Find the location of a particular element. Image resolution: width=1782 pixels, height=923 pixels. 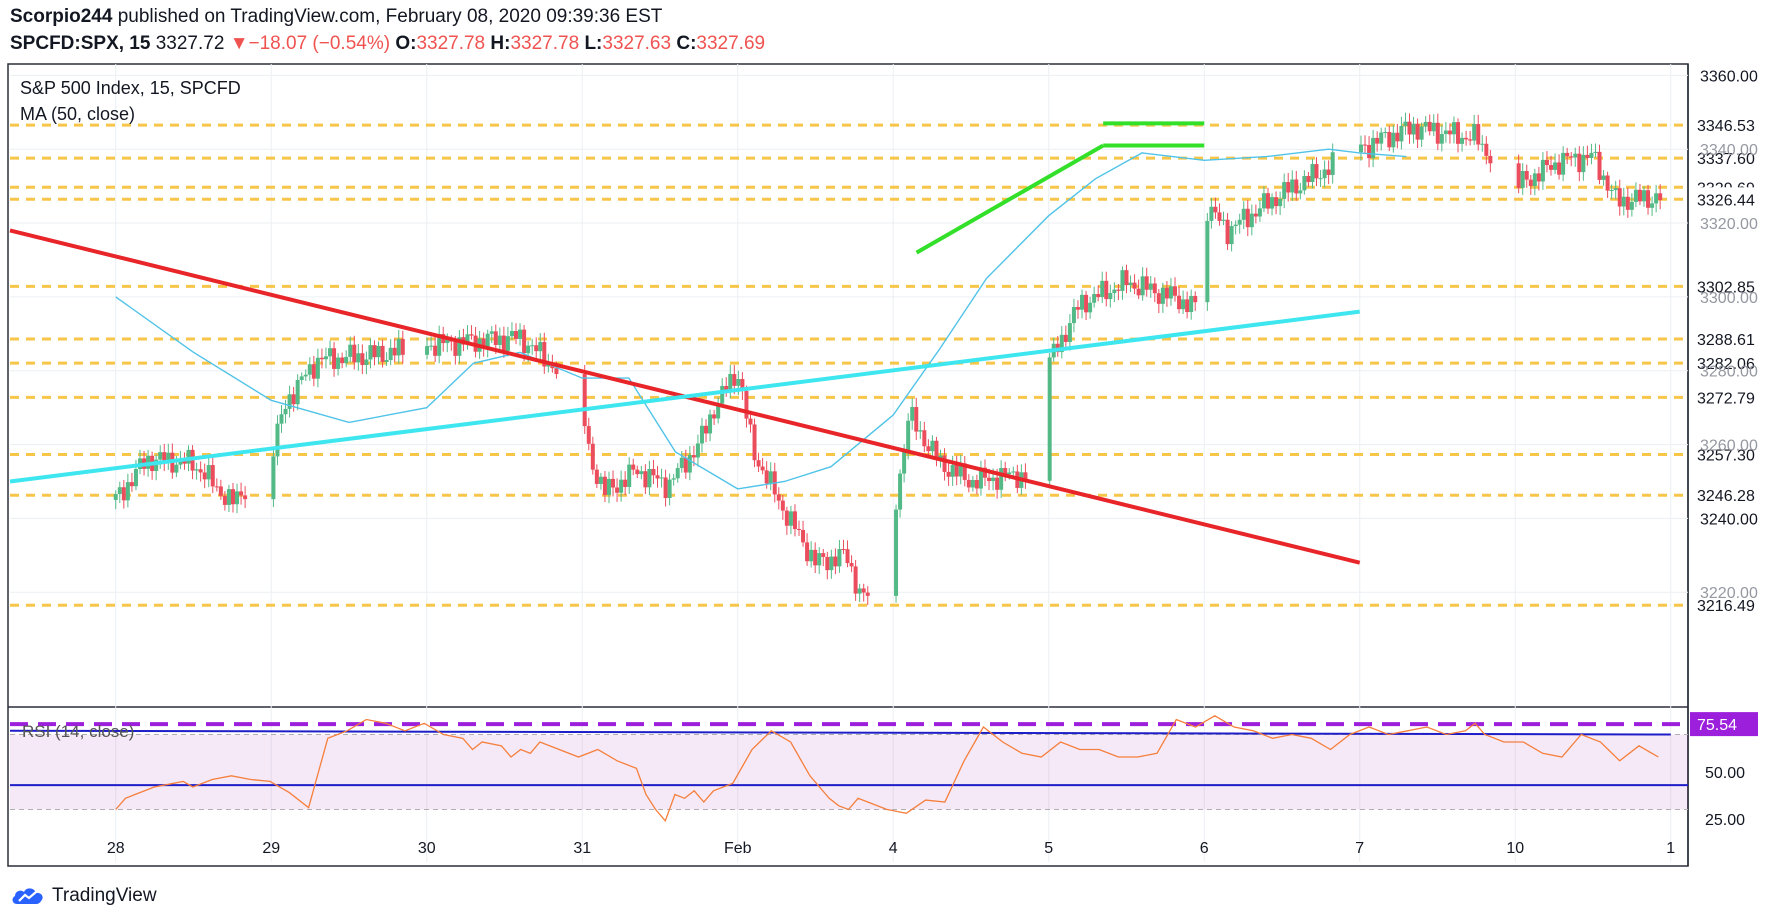

time-tick-label: 5 is located at coordinates (1048, 848).